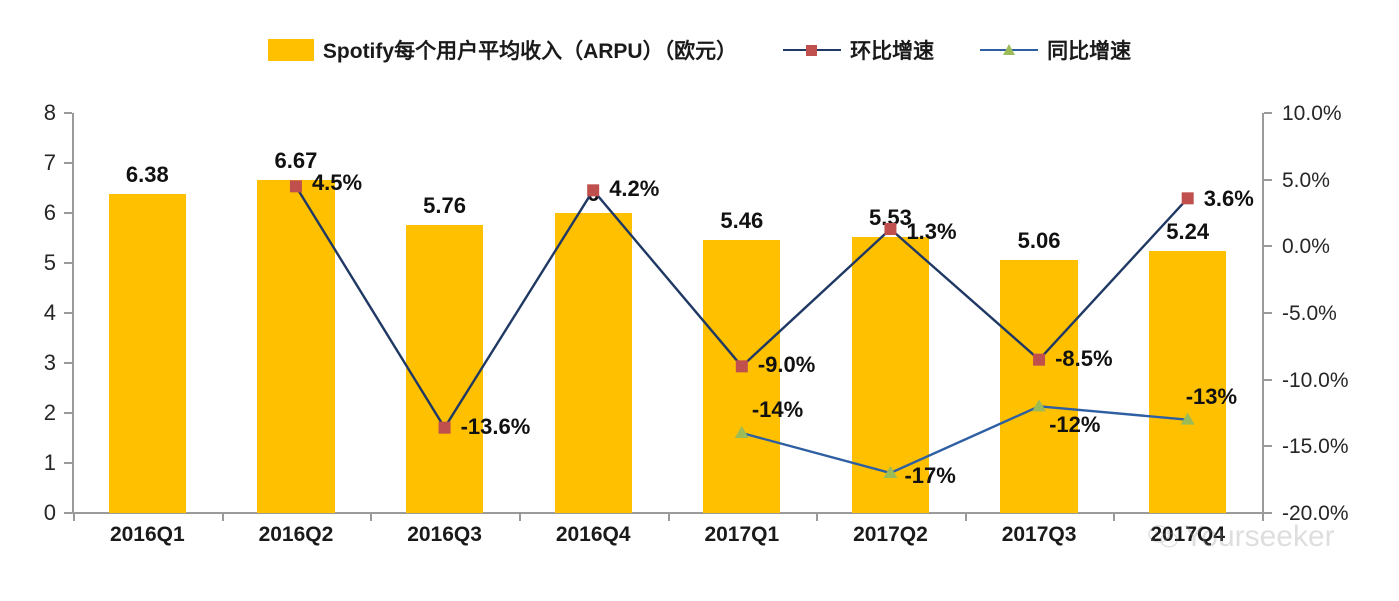  What do you see at coordinates (147, 174) in the screenshot?
I see `bar-value-label: 6.38` at bounding box center [147, 174].